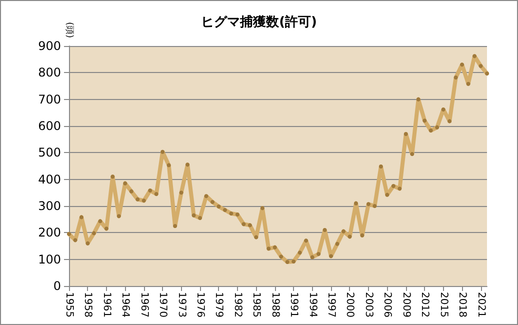 The image size is (518, 325). I want to click on y-tick-label: 0, so click(57, 286).